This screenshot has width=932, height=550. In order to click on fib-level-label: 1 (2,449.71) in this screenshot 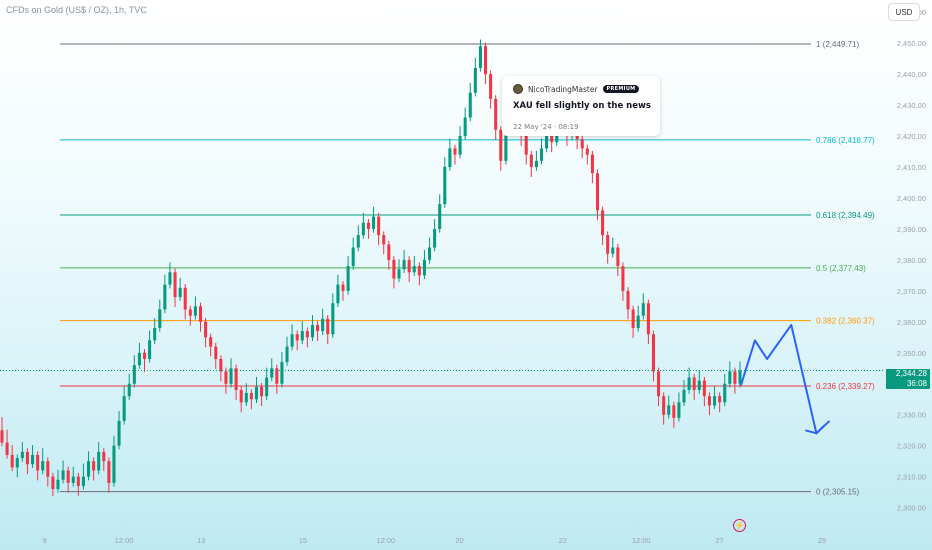, I will do `click(837, 44)`.